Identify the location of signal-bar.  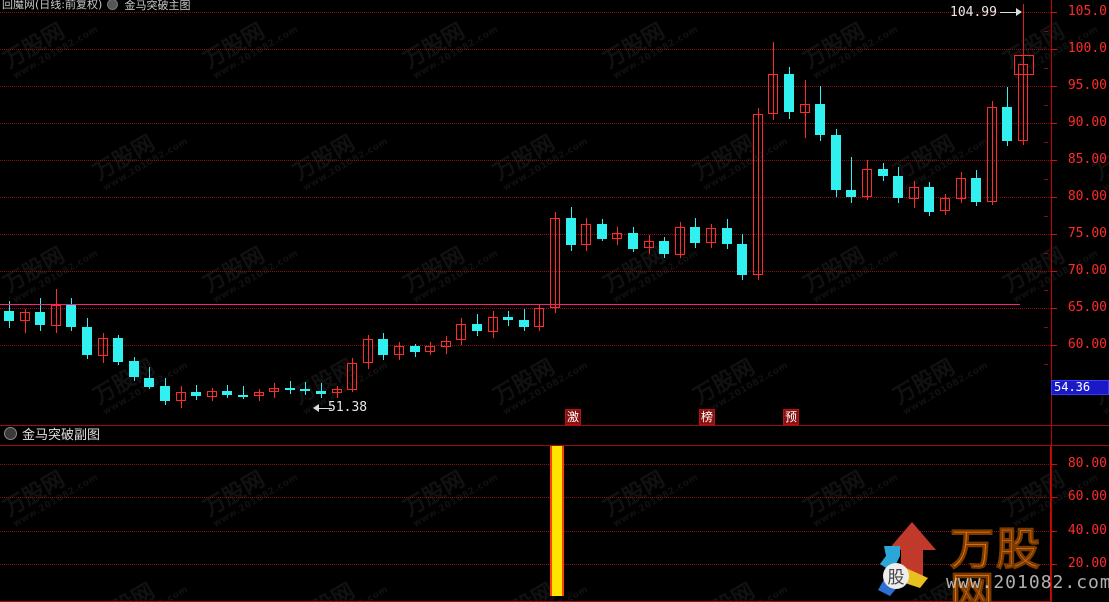
(557, 521).